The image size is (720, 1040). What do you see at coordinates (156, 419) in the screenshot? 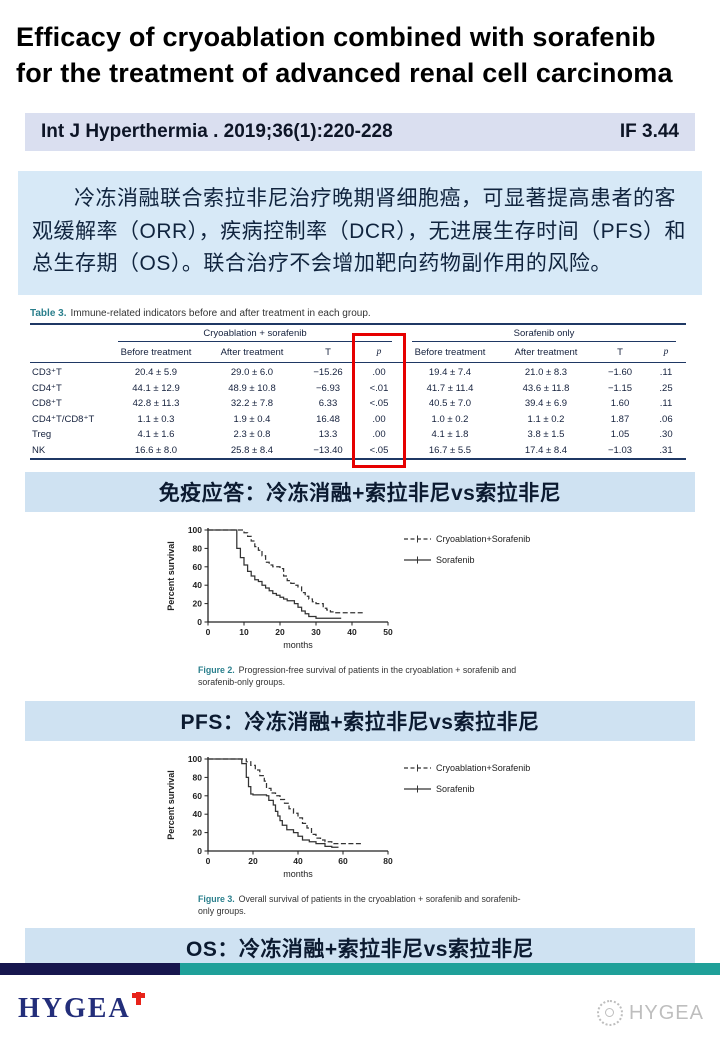
I see `table-cell: 1.1 ± 0.3` at bounding box center [156, 419].